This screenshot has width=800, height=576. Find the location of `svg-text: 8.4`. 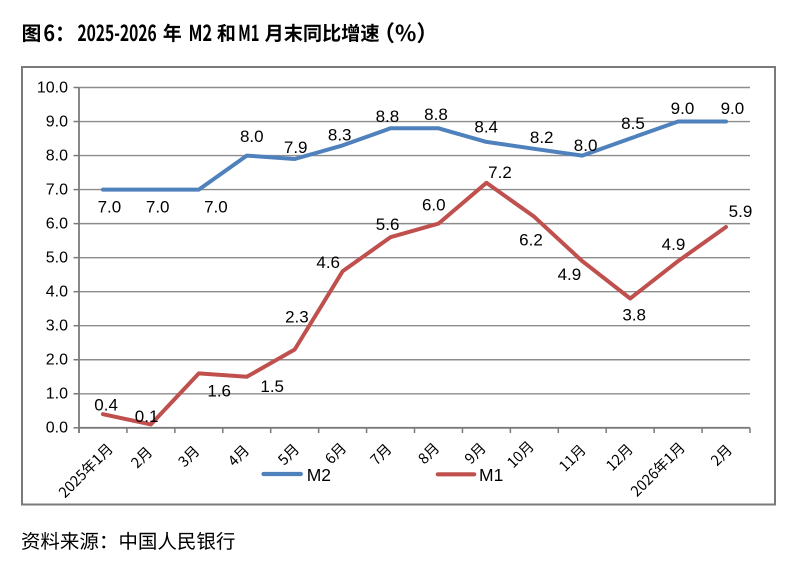

svg-text: 8.4 is located at coordinates (486, 127).